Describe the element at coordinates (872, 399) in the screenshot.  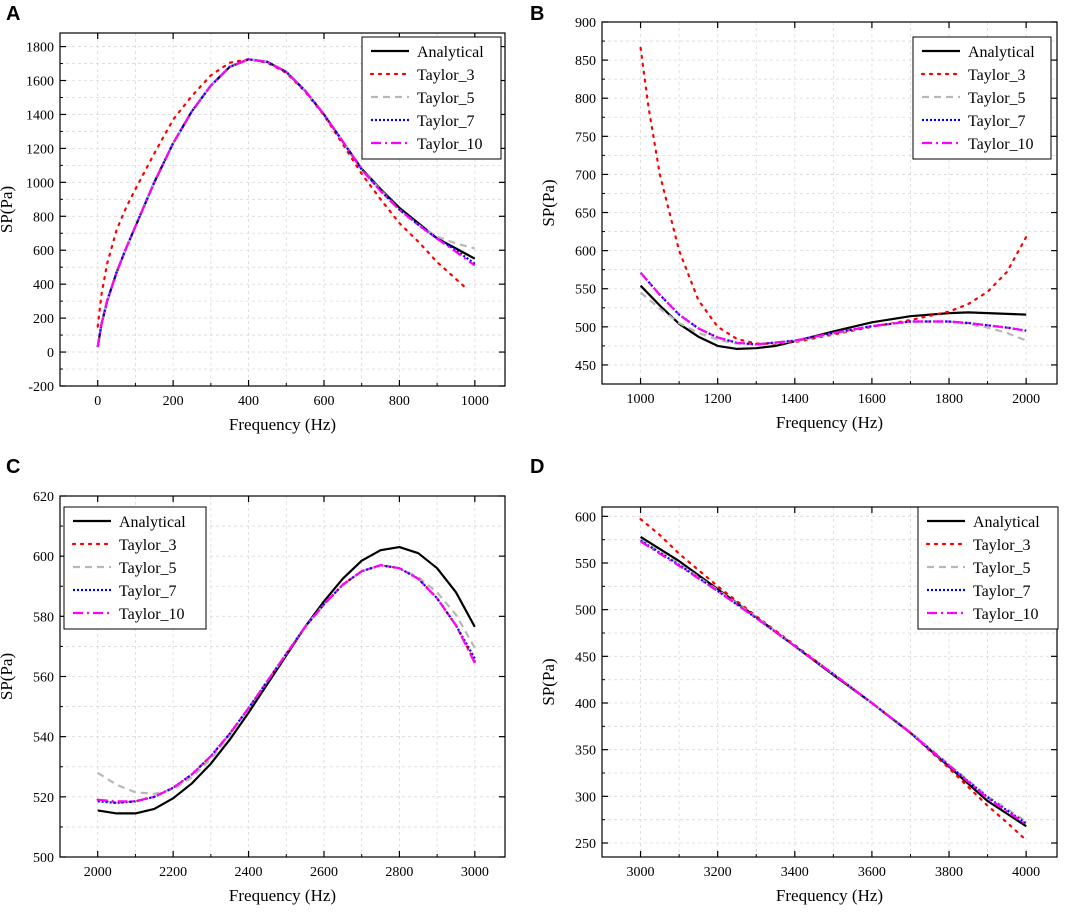
I see `x-tick-label: 1600` at that location.